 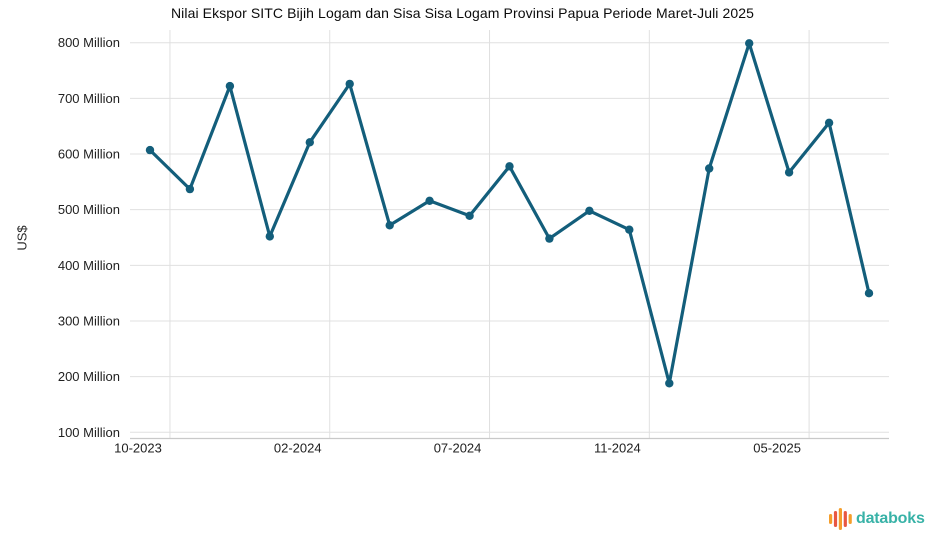 What do you see at coordinates (138, 448) in the screenshot?
I see `x-tick-label: 10-2023` at bounding box center [138, 448].